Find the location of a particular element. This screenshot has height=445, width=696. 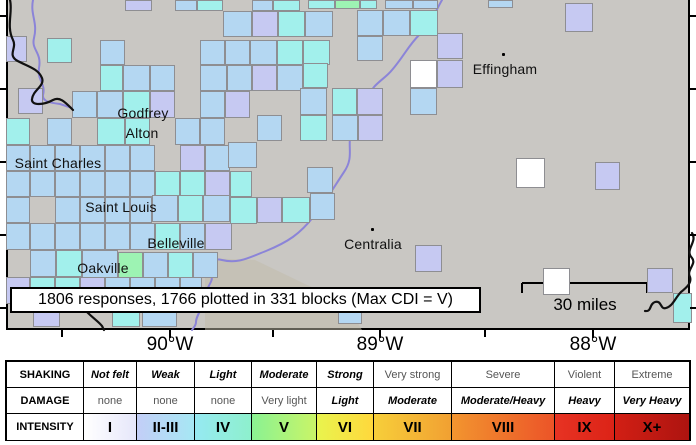

legend-intensity-value: V is located at coordinates (283, 427).